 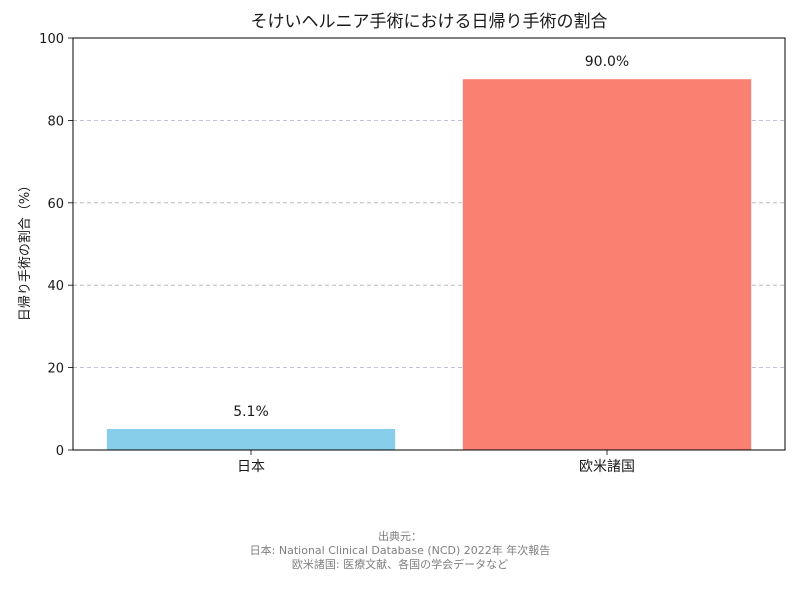 What do you see at coordinates (25, 250) in the screenshot?
I see `y-axis-label: 日帰り手術の割合（%）` at bounding box center [25, 250].